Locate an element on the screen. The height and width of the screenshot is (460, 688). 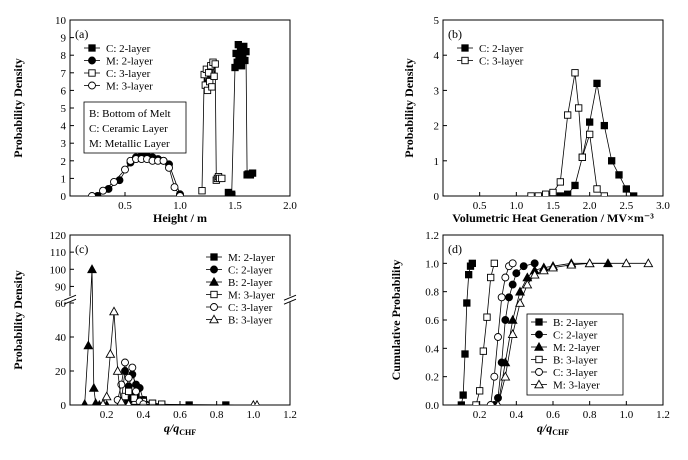
y-tick-label: 0.6 is located at coordinates (432, 321).